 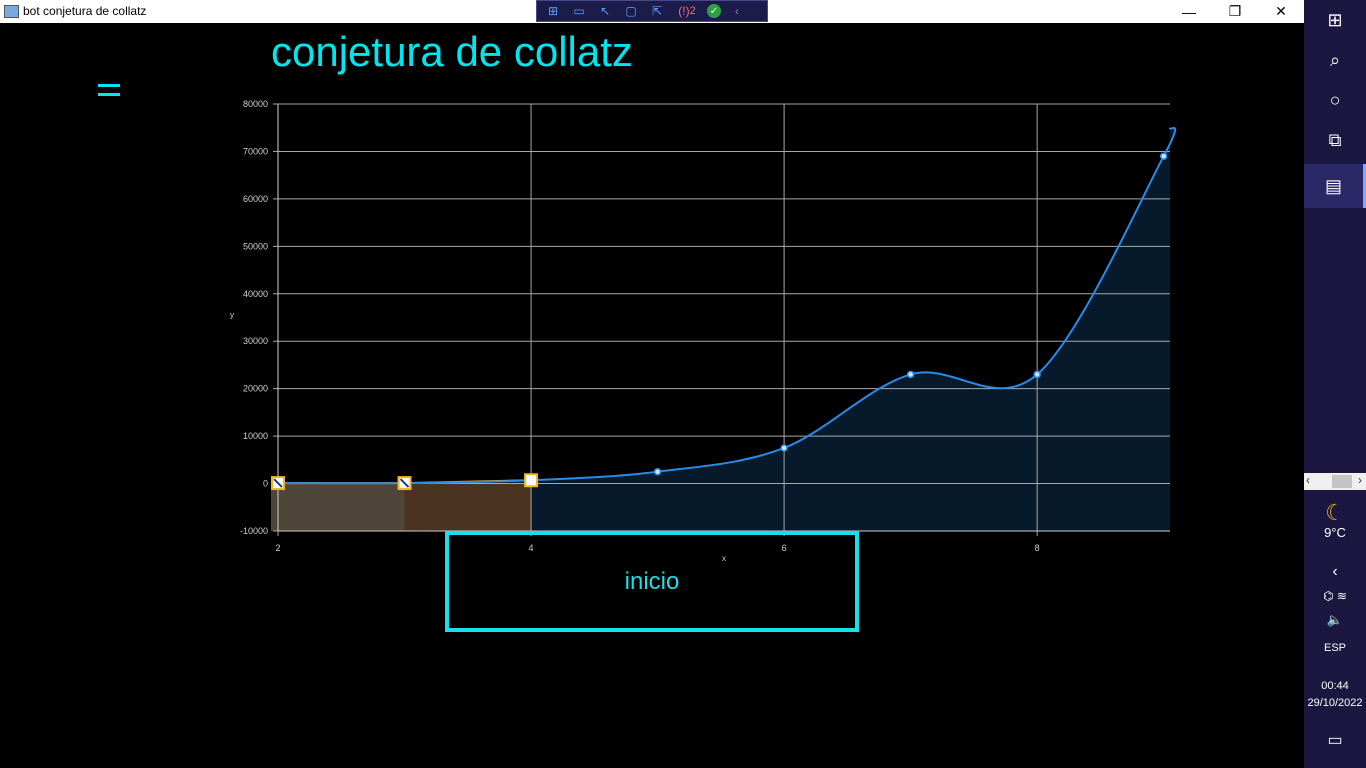 What do you see at coordinates (631, 11) in the screenshot?
I see `layout-adorner-icon: ▢` at bounding box center [631, 11].